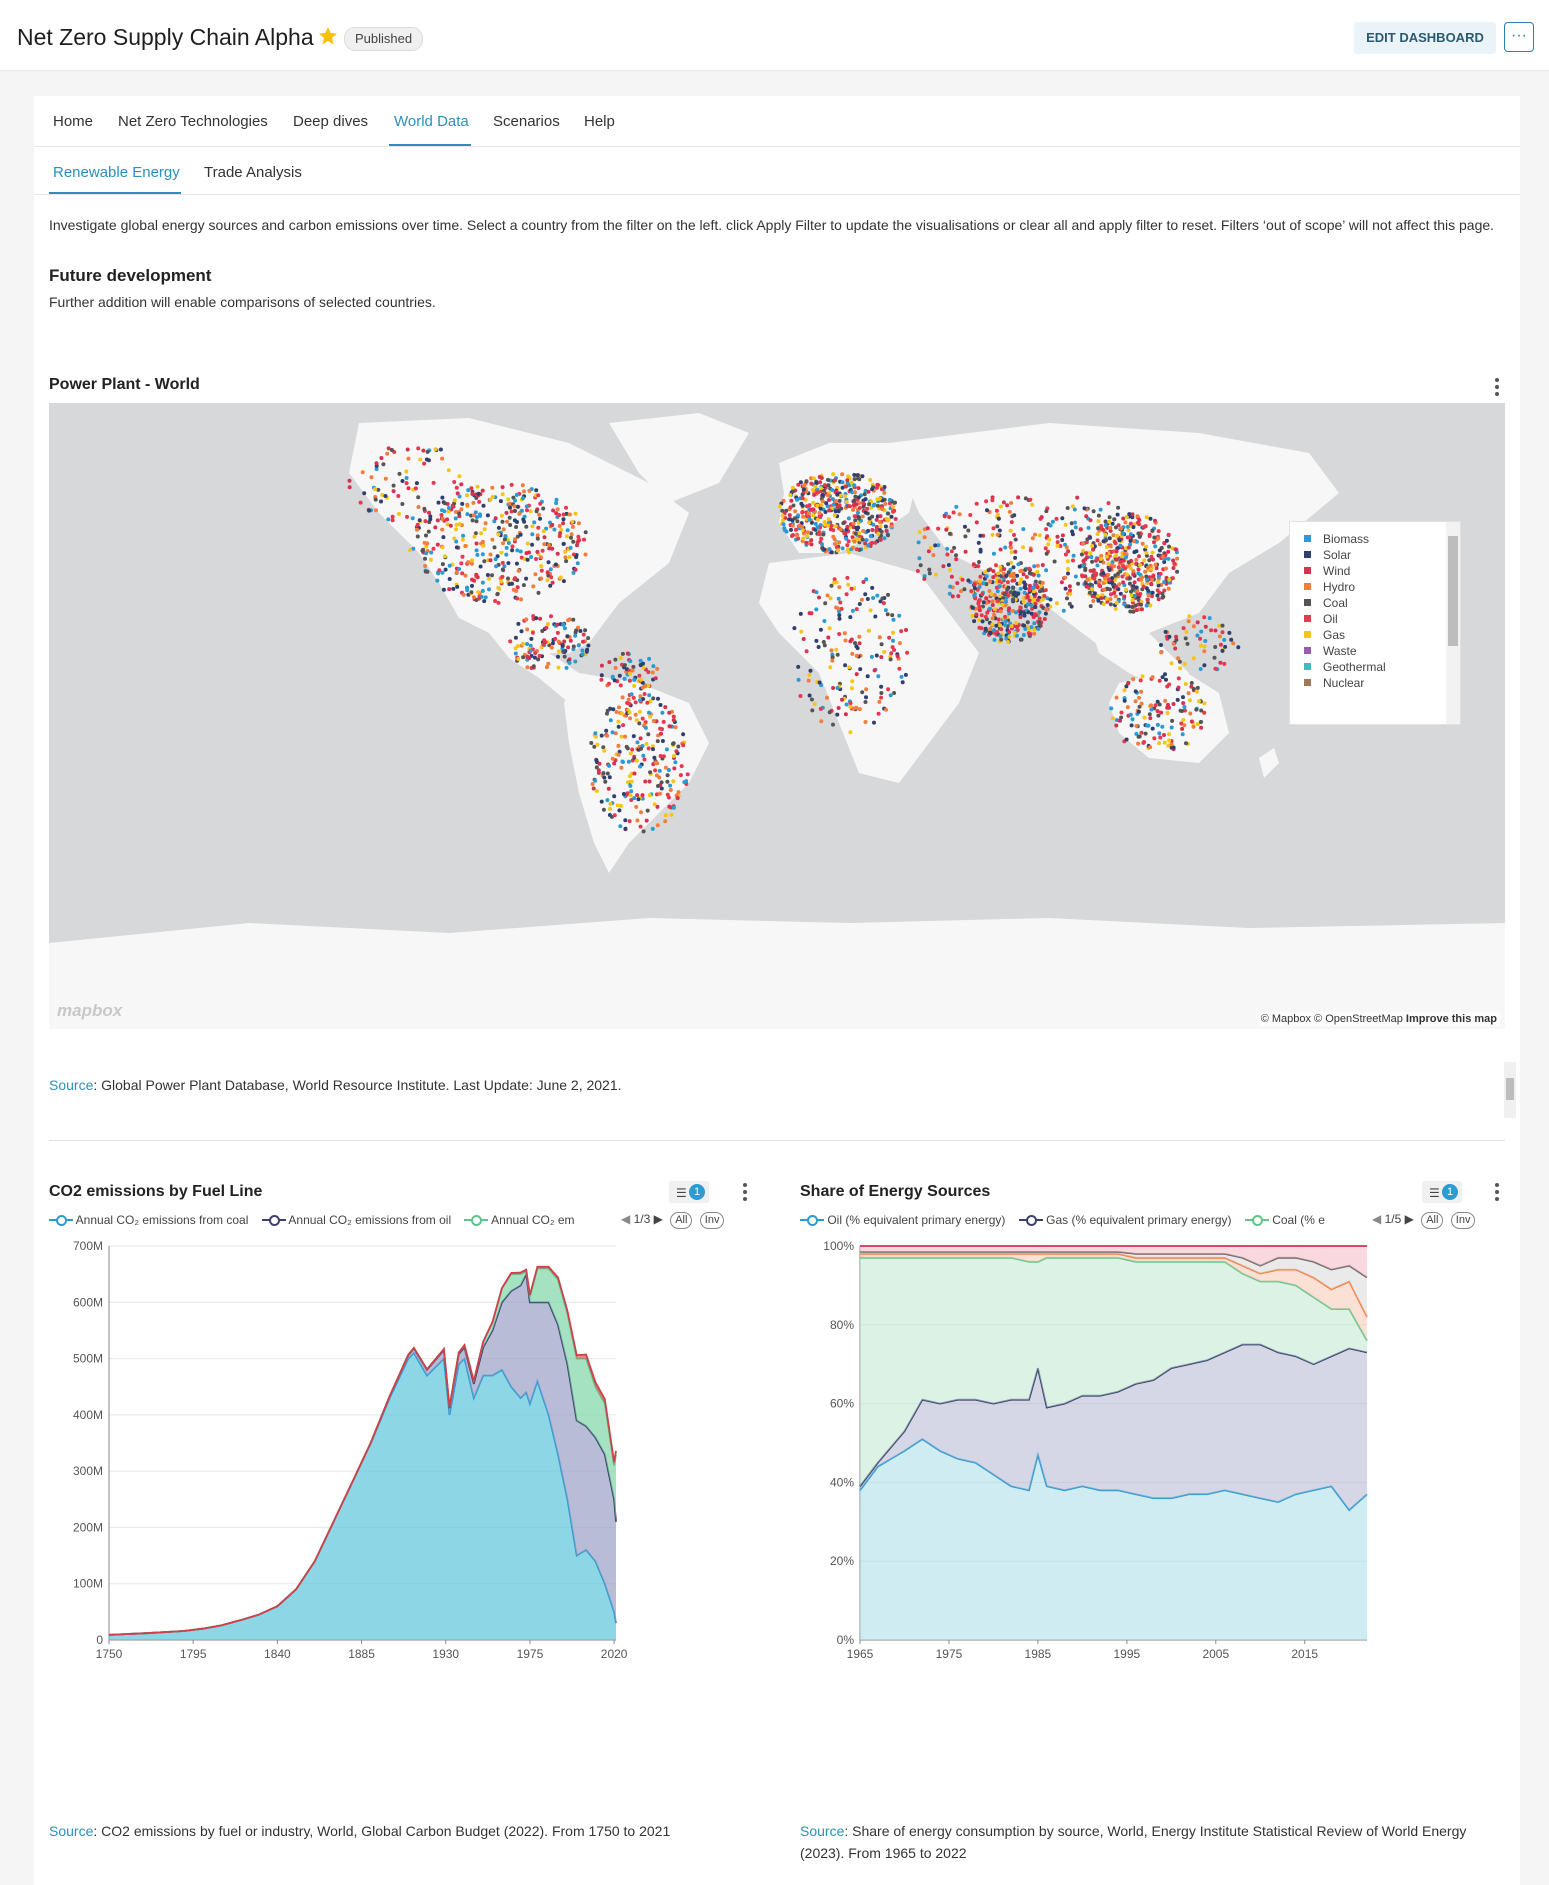  What do you see at coordinates (253, 172) in the screenshot?
I see `subtab-trade-analysis: Trade Analysis` at bounding box center [253, 172].